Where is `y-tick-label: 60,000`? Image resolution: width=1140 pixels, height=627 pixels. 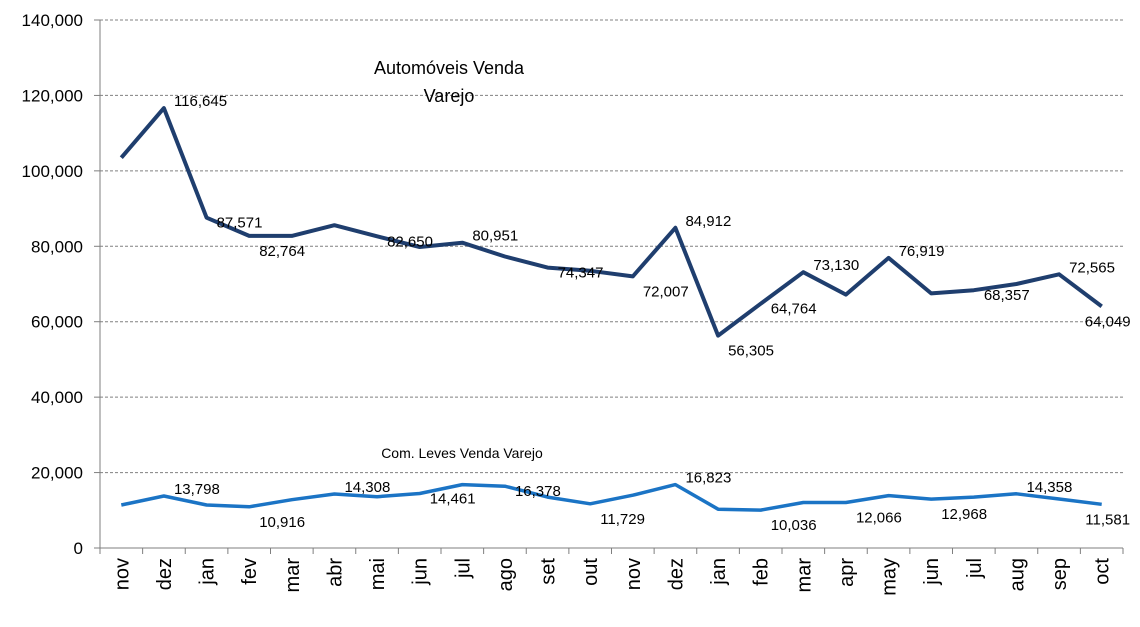 y-tick-label: 60,000 is located at coordinates (57, 322).